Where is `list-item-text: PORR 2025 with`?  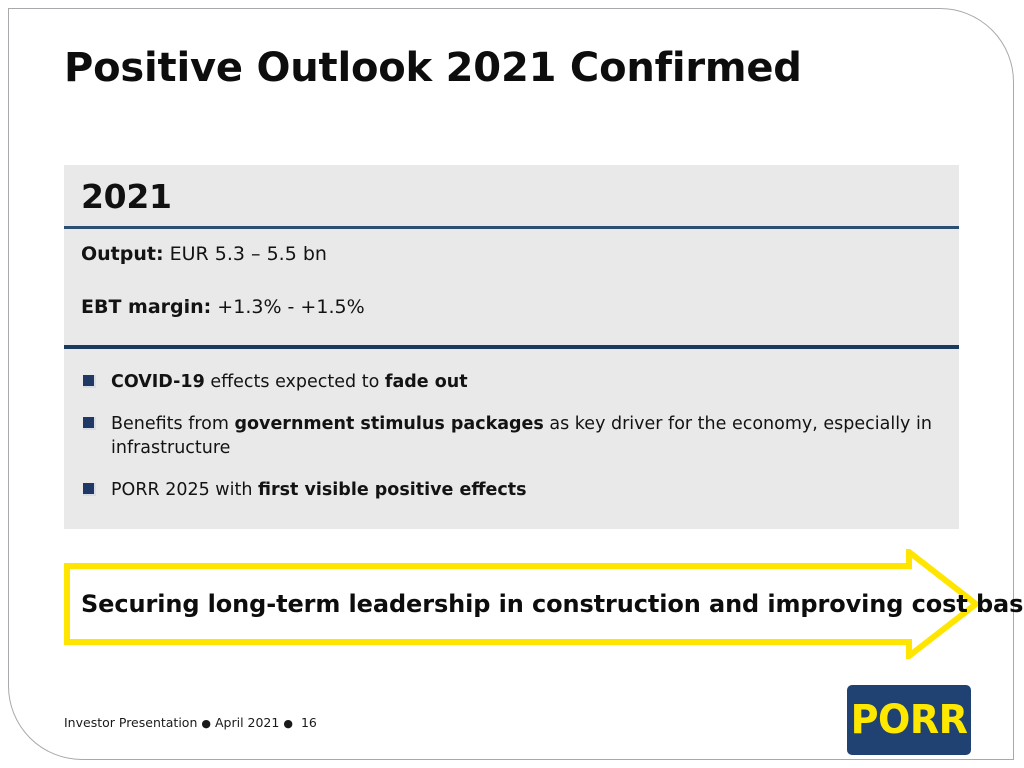
list-item-text: PORR 2025 with is located at coordinates (184, 490).